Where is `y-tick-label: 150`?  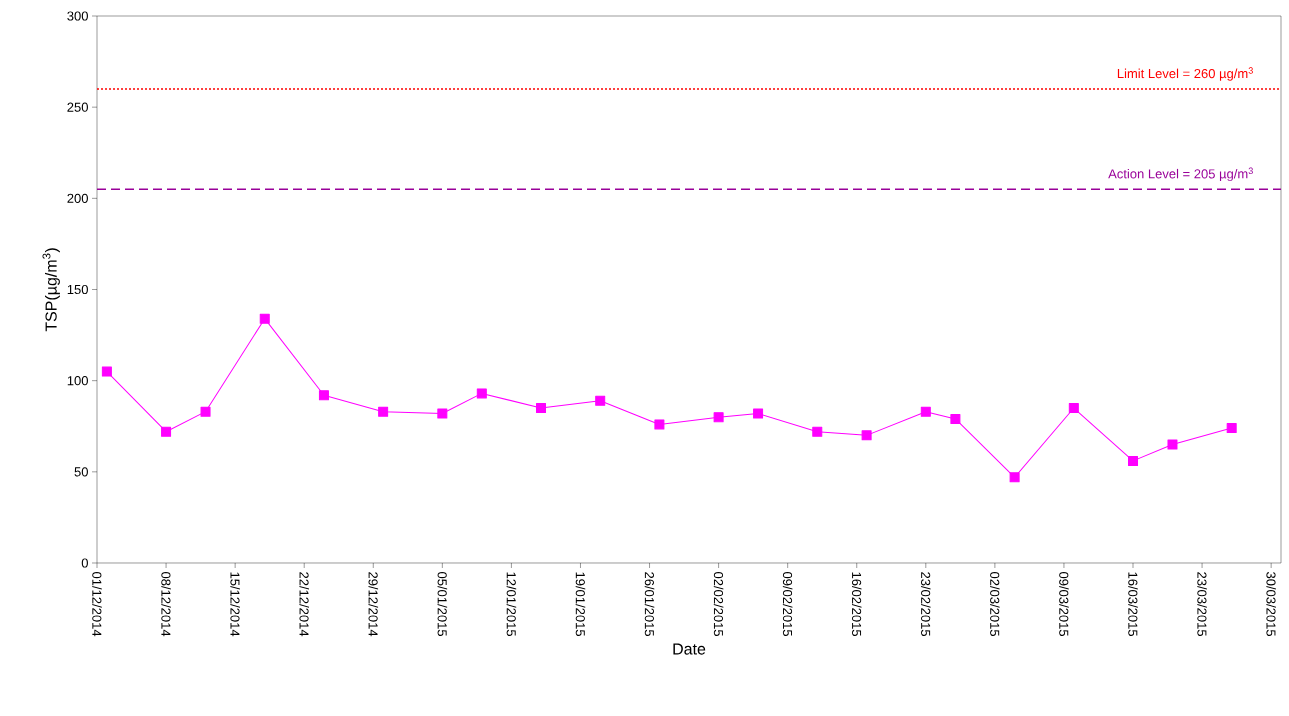 y-tick-label: 150 is located at coordinates (77, 289).